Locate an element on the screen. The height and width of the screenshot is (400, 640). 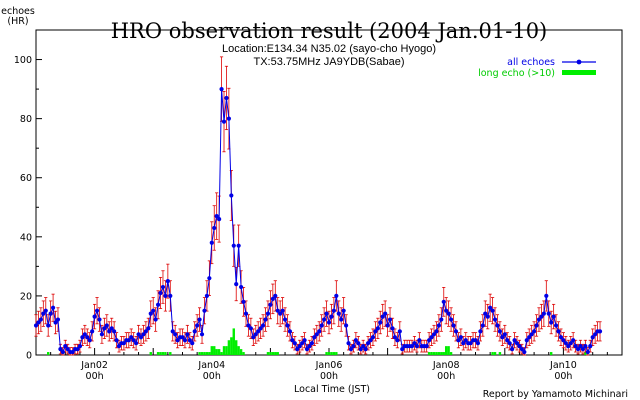
legend-label-all-echoes: all echoes is located at coordinates (531, 62).